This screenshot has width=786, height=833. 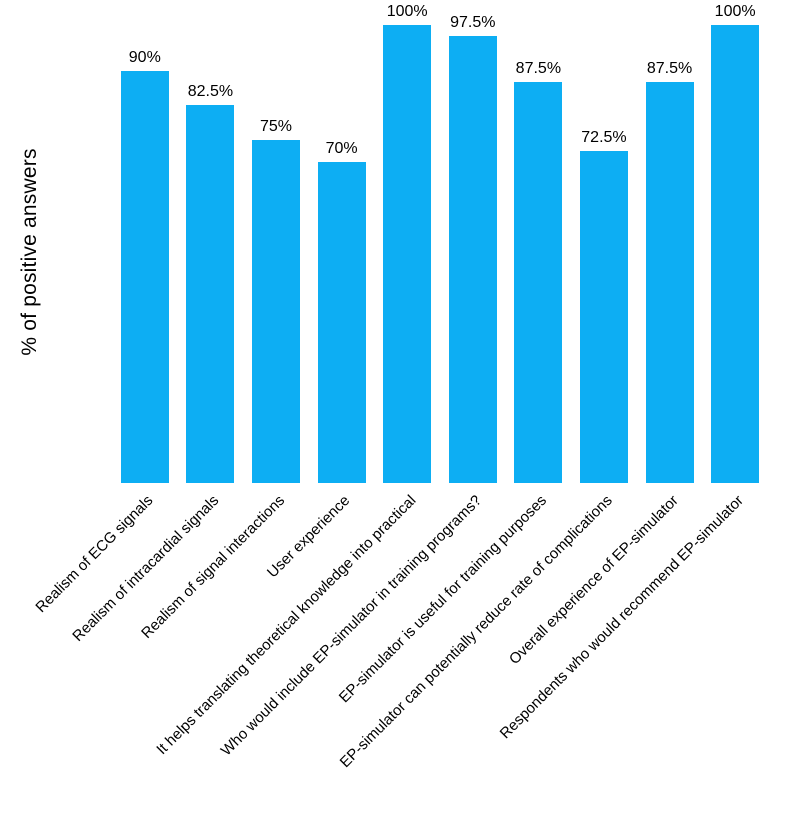 I want to click on bar-group: 97.5%, so click(x=473, y=248).